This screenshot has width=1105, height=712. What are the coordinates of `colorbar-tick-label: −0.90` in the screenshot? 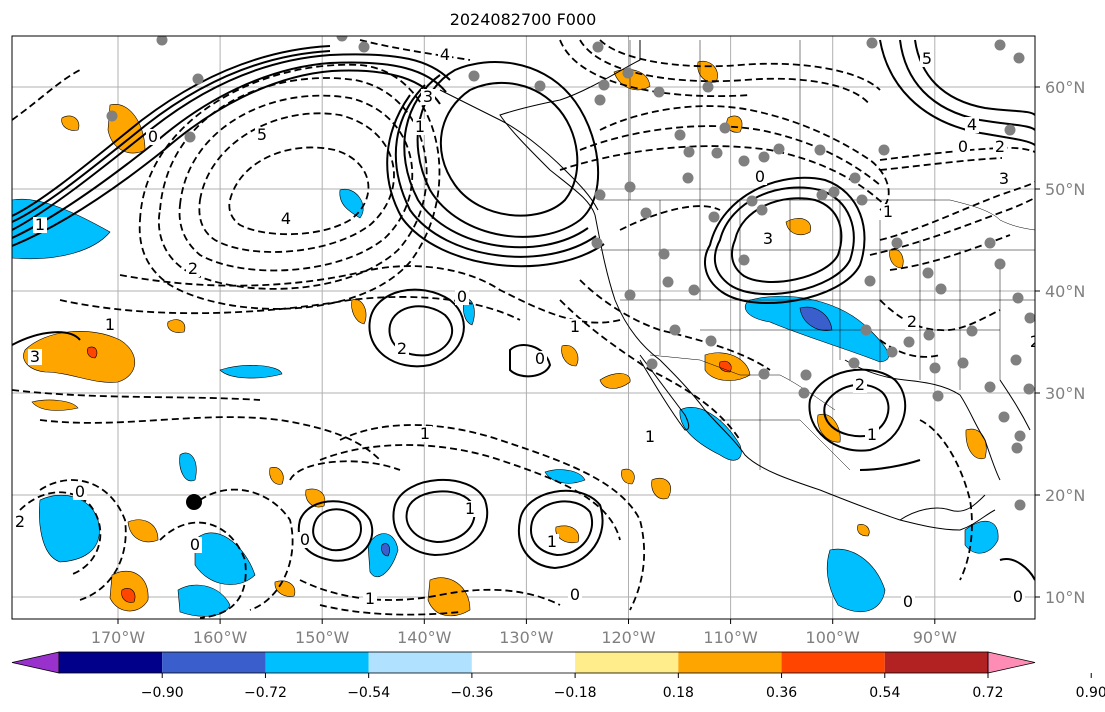 It's located at (162, 693).